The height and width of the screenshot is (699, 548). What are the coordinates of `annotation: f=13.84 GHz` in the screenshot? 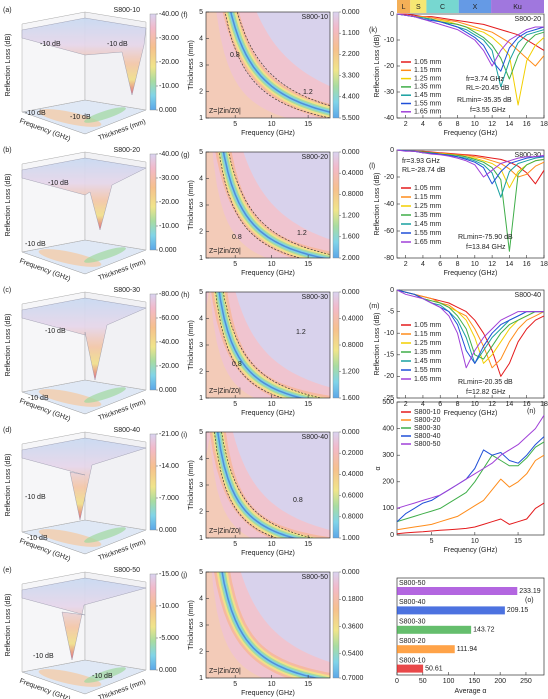 It's located at (486, 247).